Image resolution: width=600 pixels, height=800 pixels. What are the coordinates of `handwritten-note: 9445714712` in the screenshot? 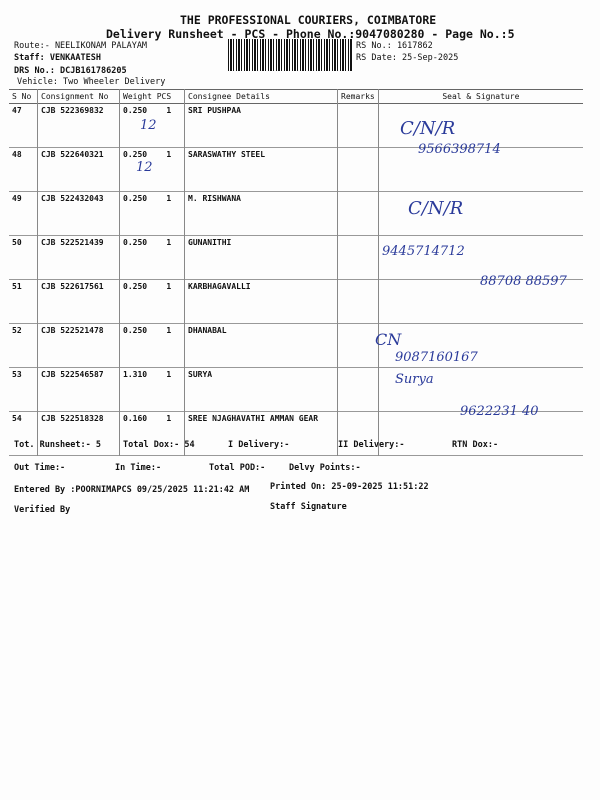 It's located at (423, 251).